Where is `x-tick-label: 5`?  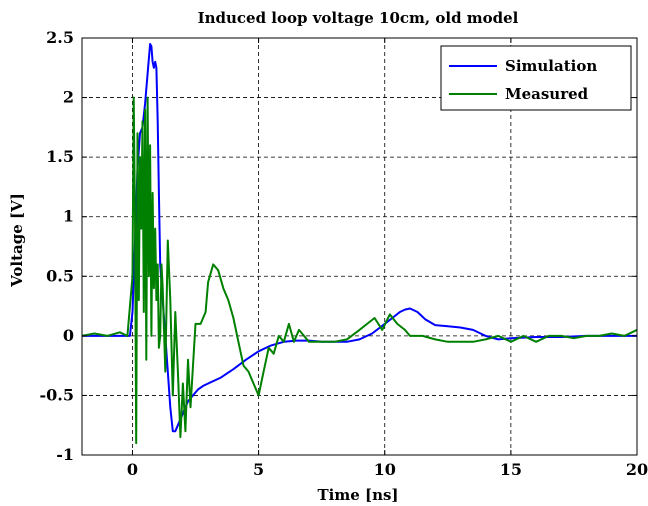
x-tick-label: 5 is located at coordinates (258, 469).